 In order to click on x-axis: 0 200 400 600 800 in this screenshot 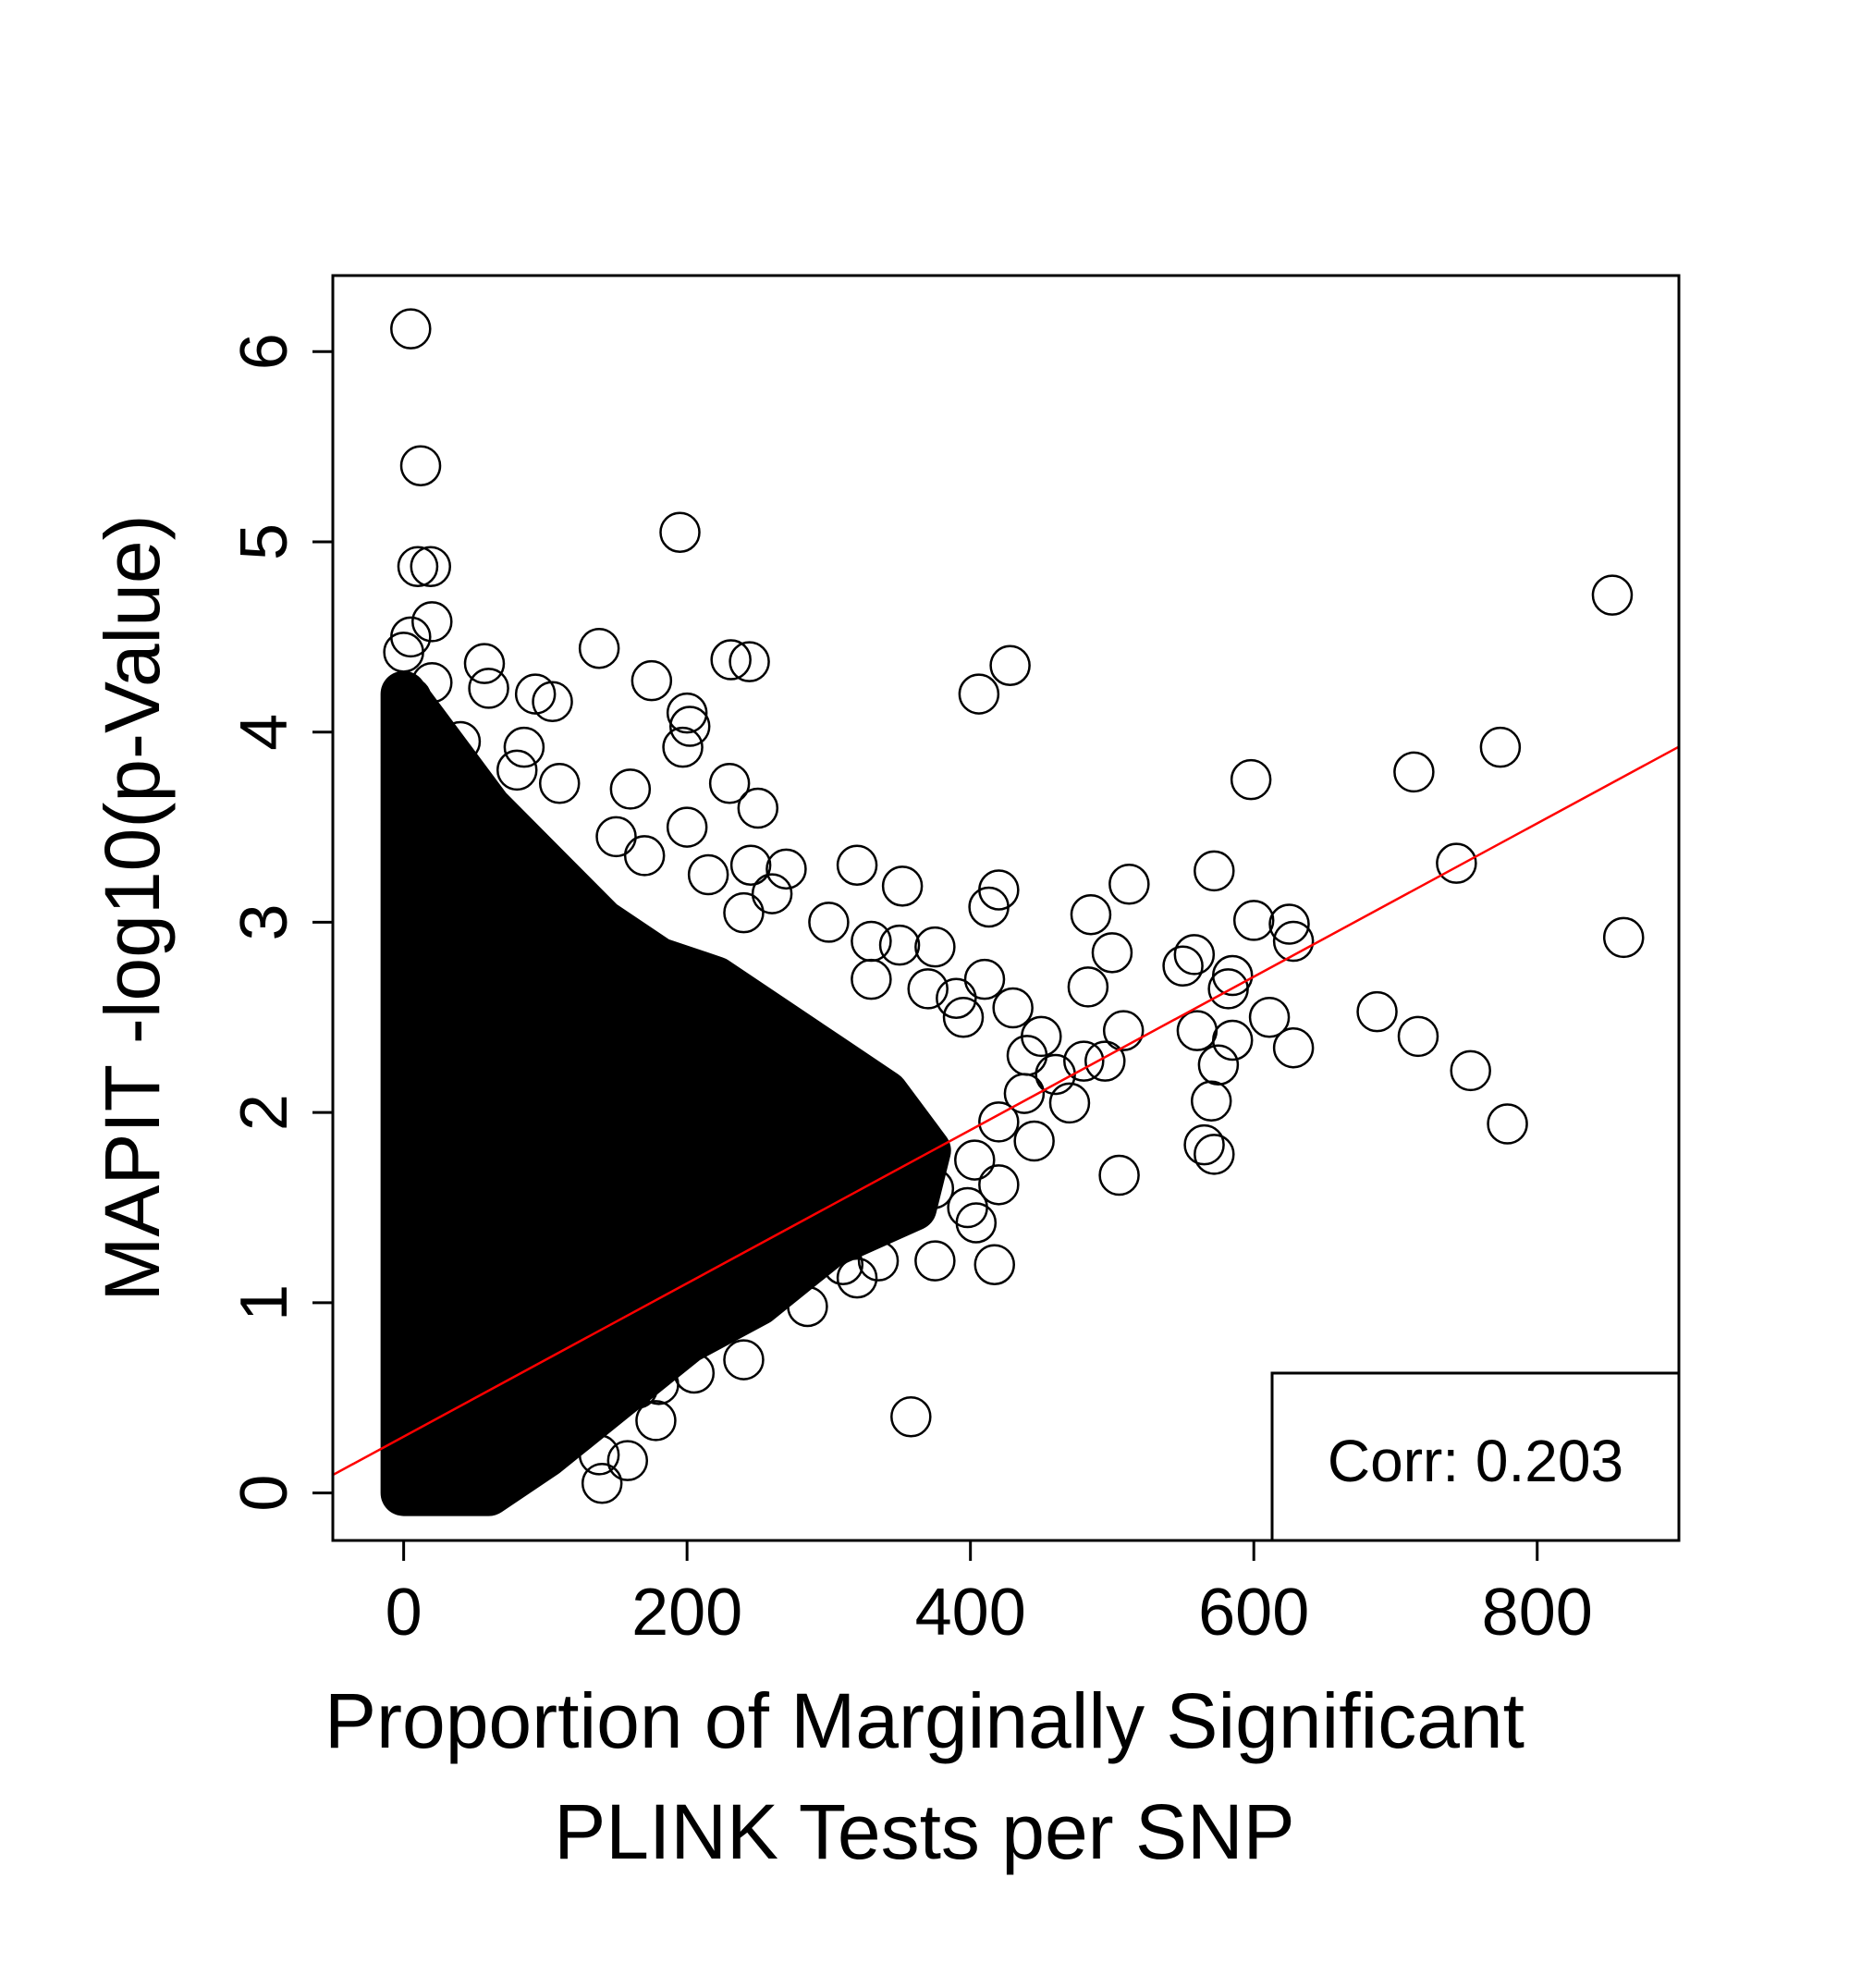, I will do `click(989, 1594)`.